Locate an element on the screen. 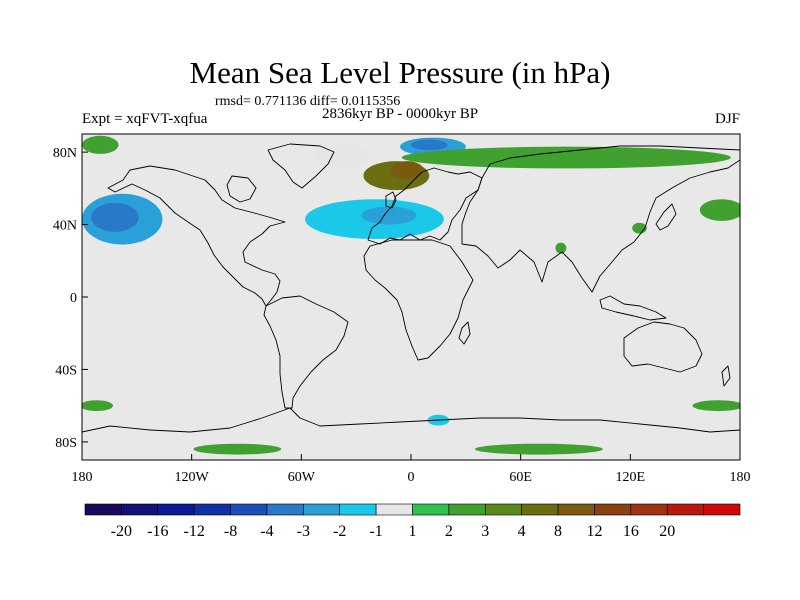 This screenshot has height=600, width=800. map-title: Mean Sea Level Pressure (in hPa) is located at coordinates (400, 72).